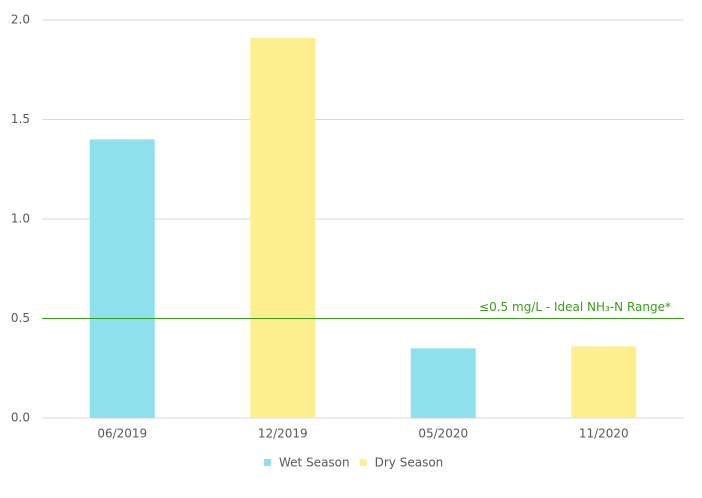 The image size is (702, 498). I want to click on y-tick-label: 1.5, so click(20, 119).